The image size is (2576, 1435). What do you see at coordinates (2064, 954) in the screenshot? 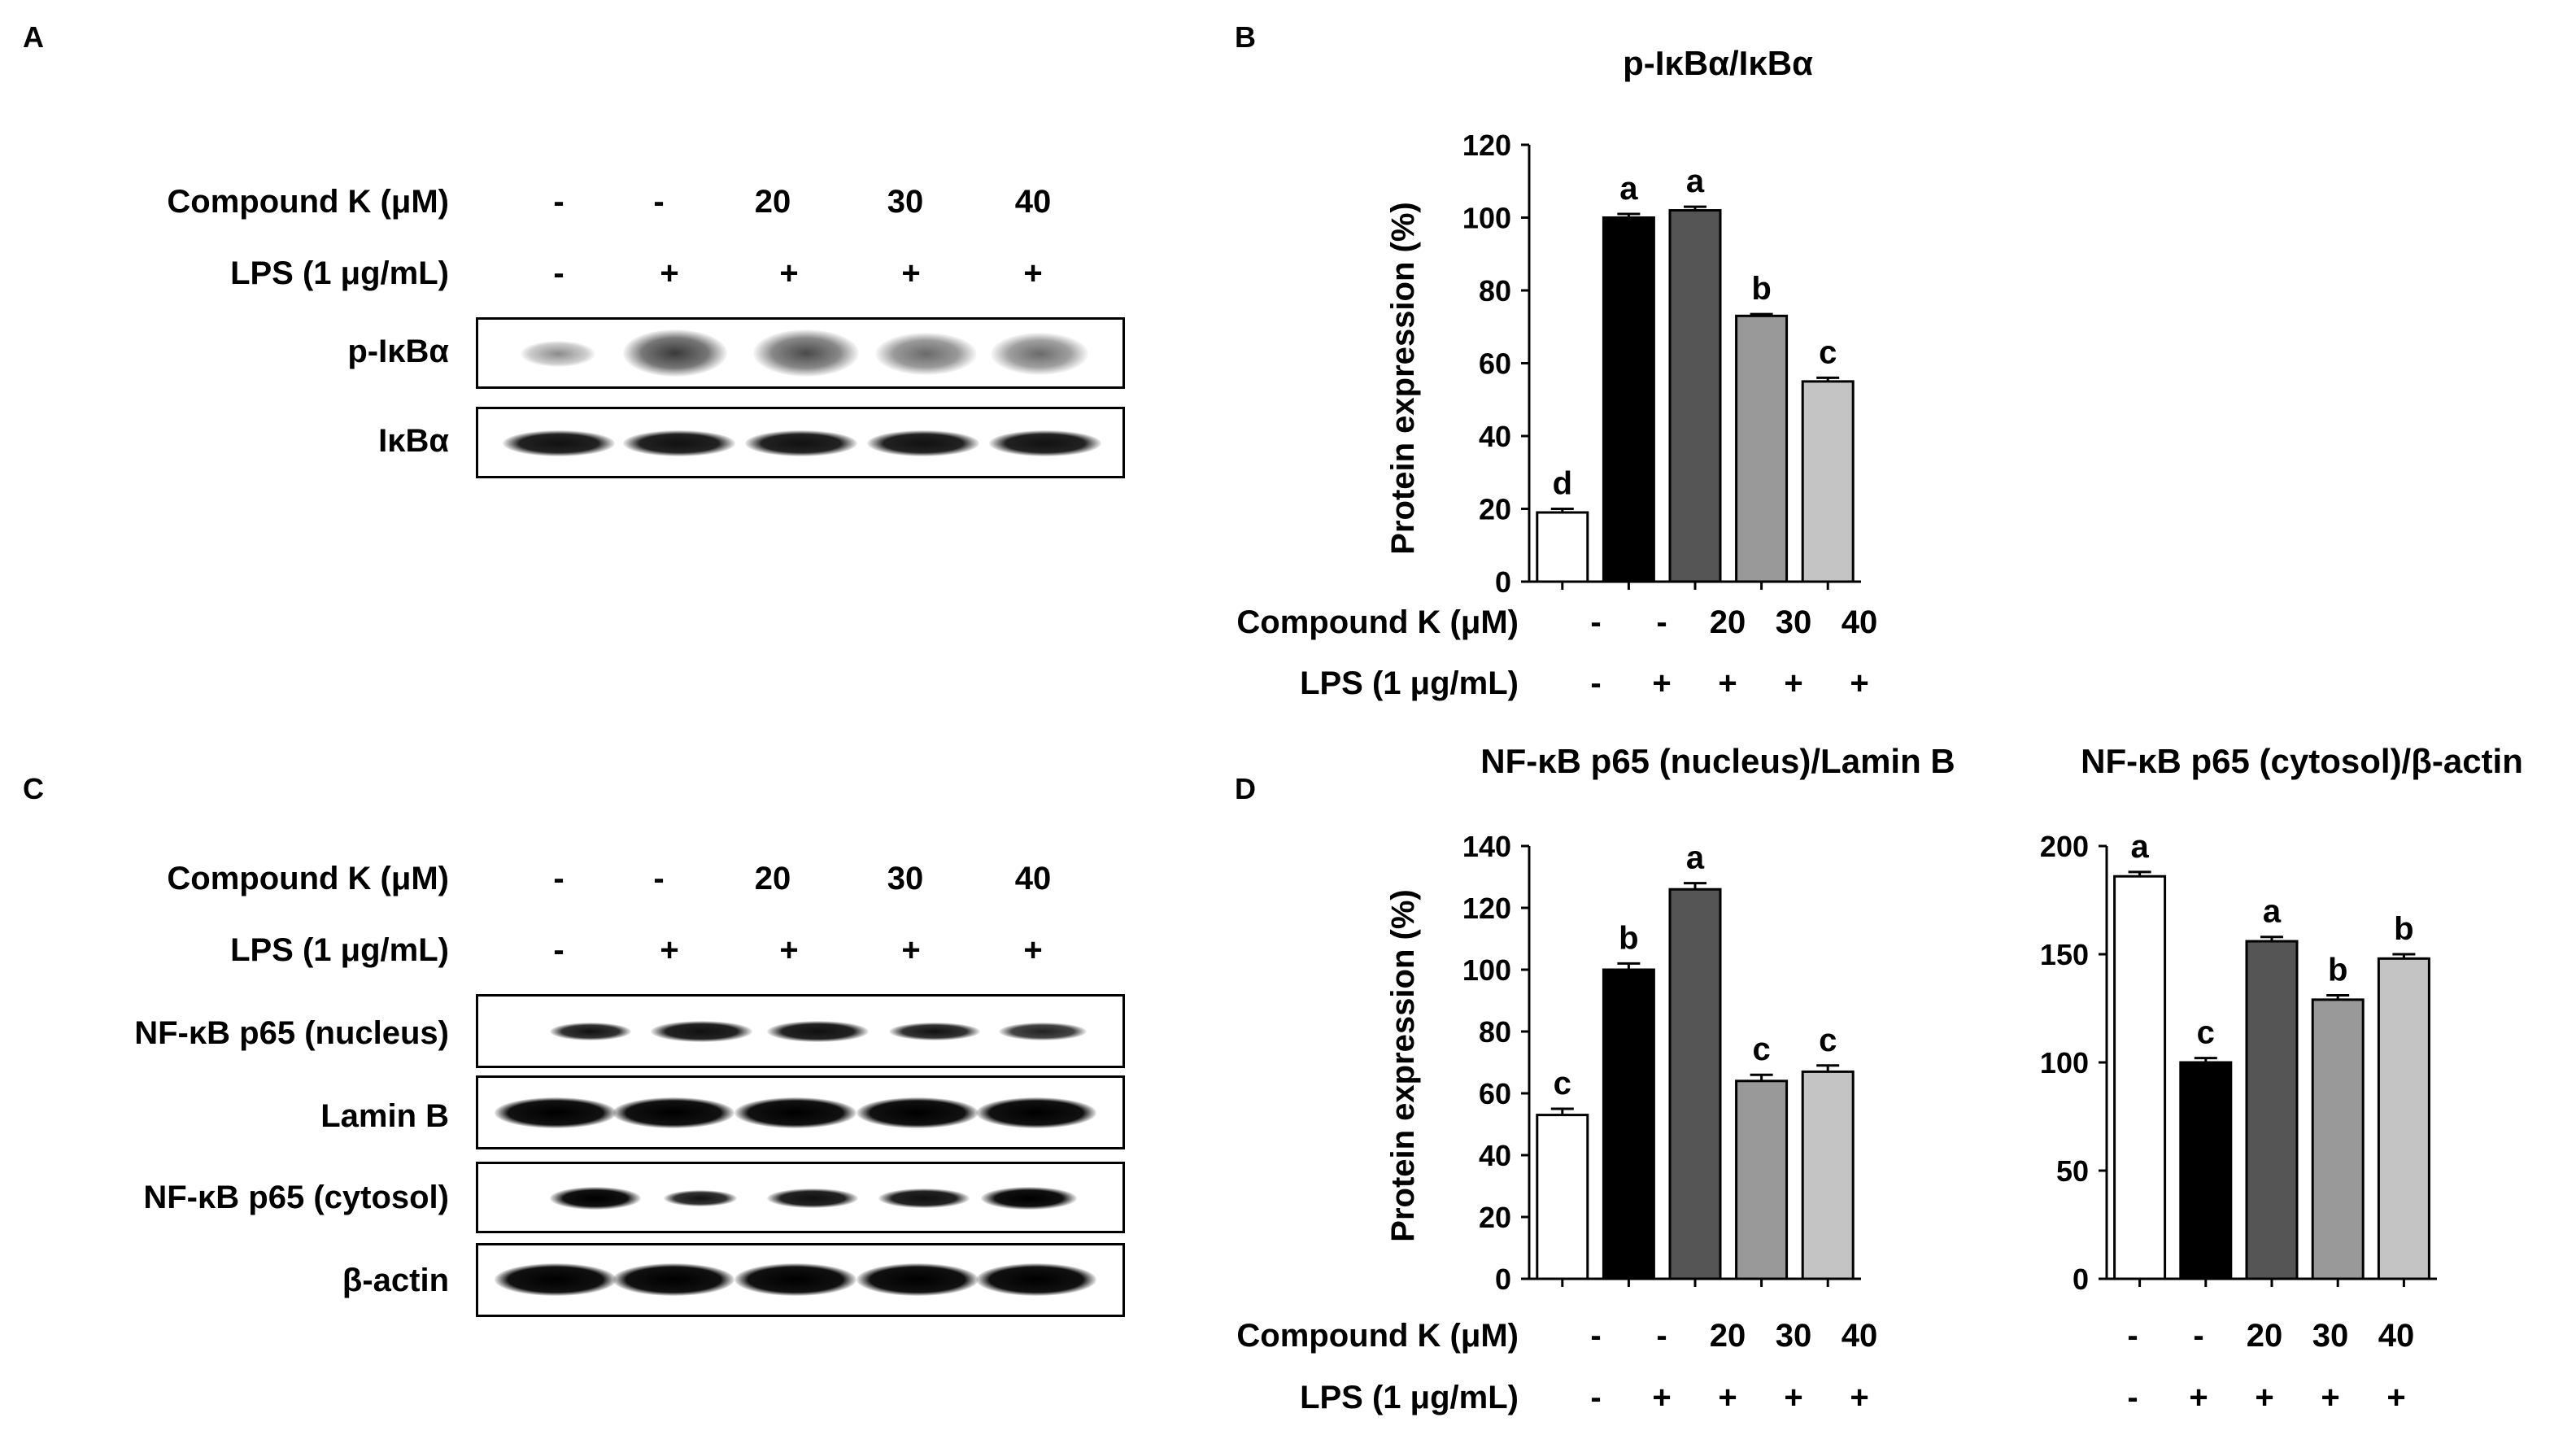
I see `y-tick-label: 150` at bounding box center [2064, 954].